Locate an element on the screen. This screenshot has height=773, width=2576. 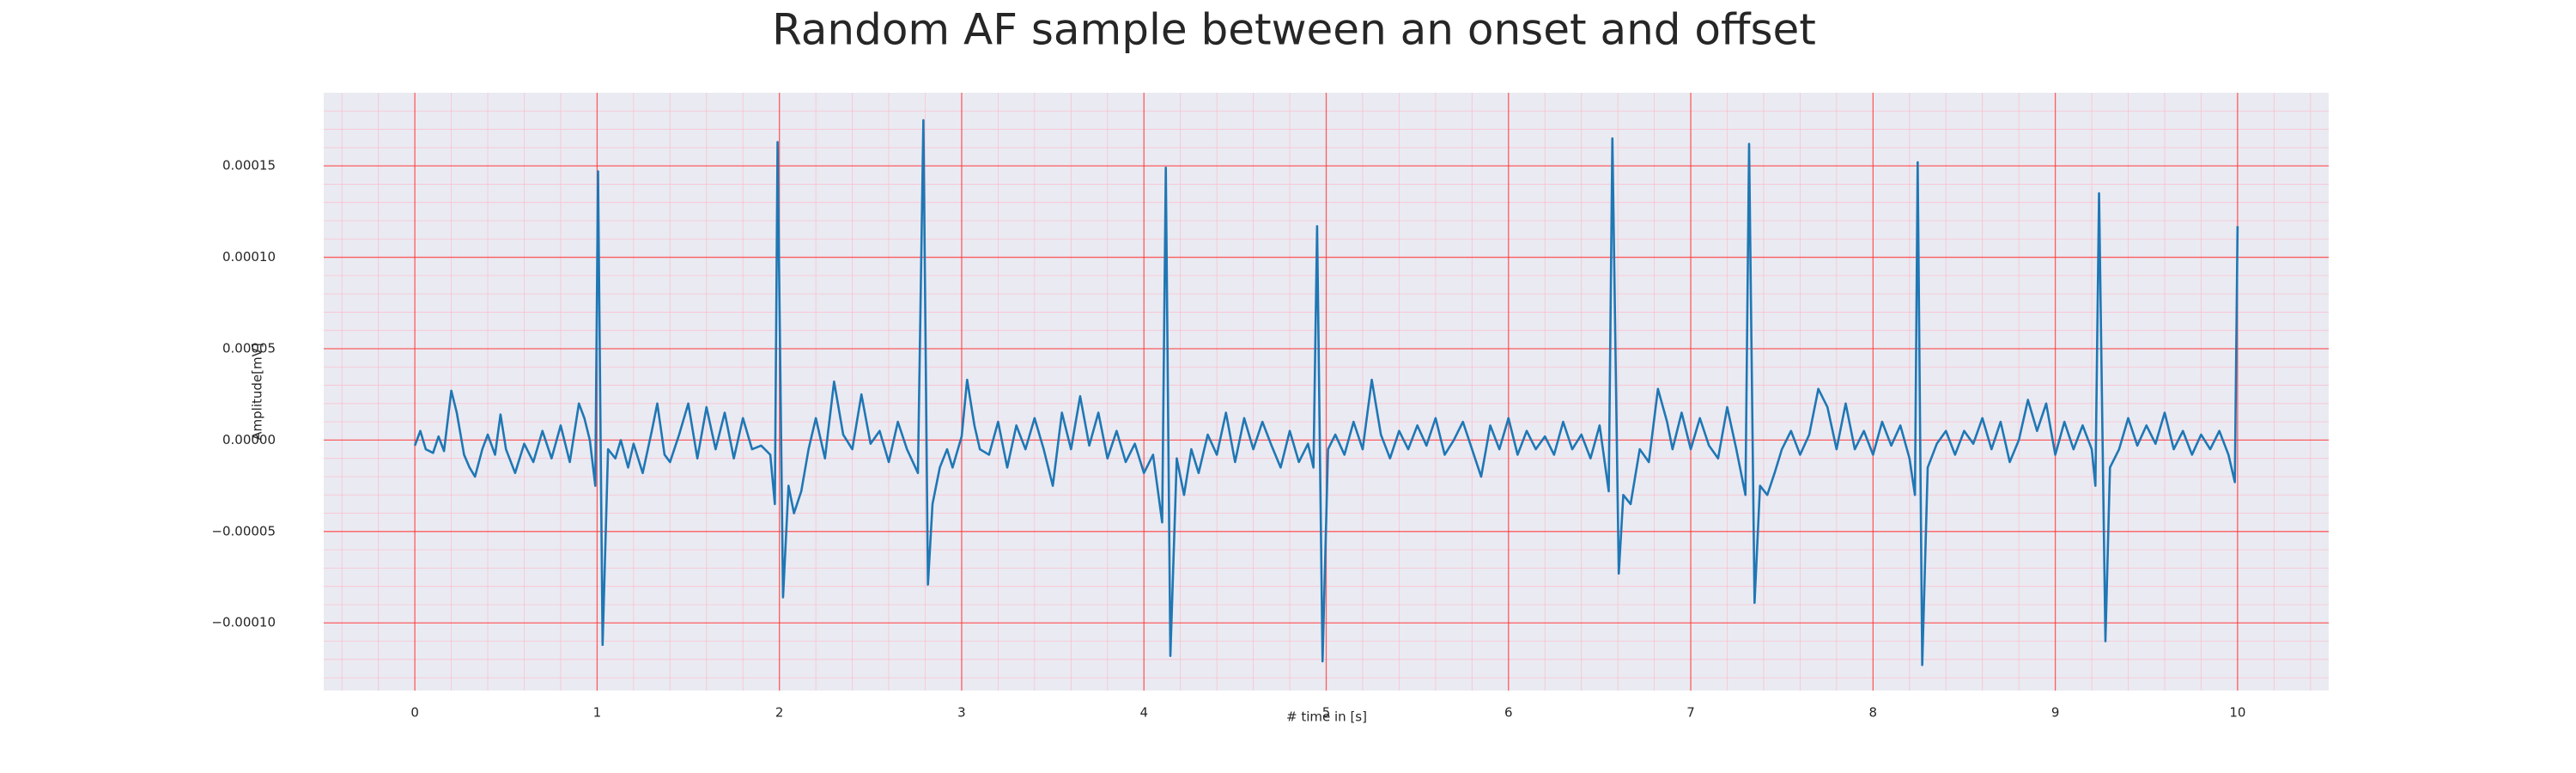
x-tick-label: 4 is located at coordinates (1144, 713).